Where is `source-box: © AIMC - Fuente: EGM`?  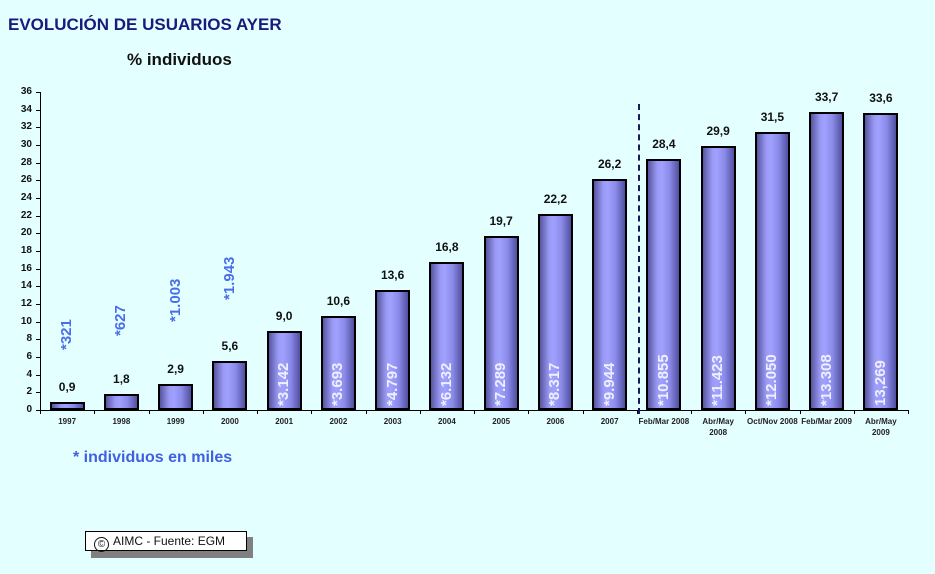
source-box: © AIMC - Fuente: EGM is located at coordinates (166, 541).